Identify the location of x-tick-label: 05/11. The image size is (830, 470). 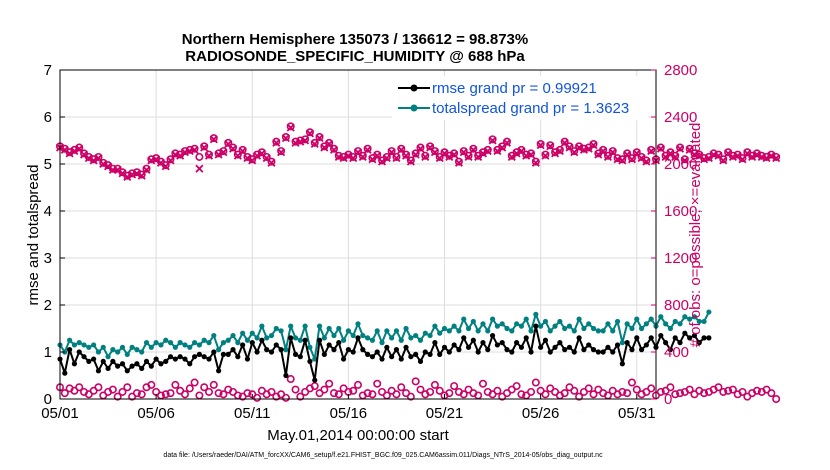
(252, 413).